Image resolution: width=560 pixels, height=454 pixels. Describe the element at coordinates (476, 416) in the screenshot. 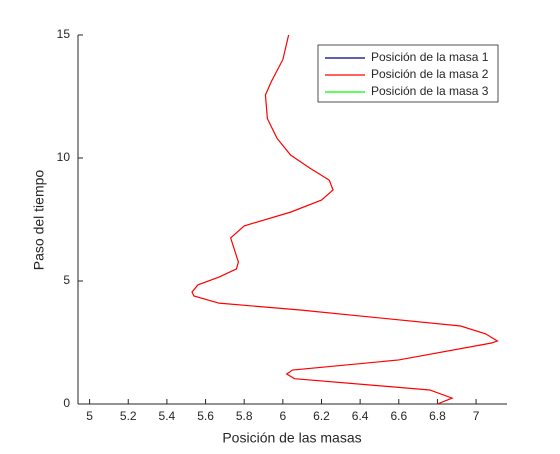

I see `x-tick-label: 7` at that location.